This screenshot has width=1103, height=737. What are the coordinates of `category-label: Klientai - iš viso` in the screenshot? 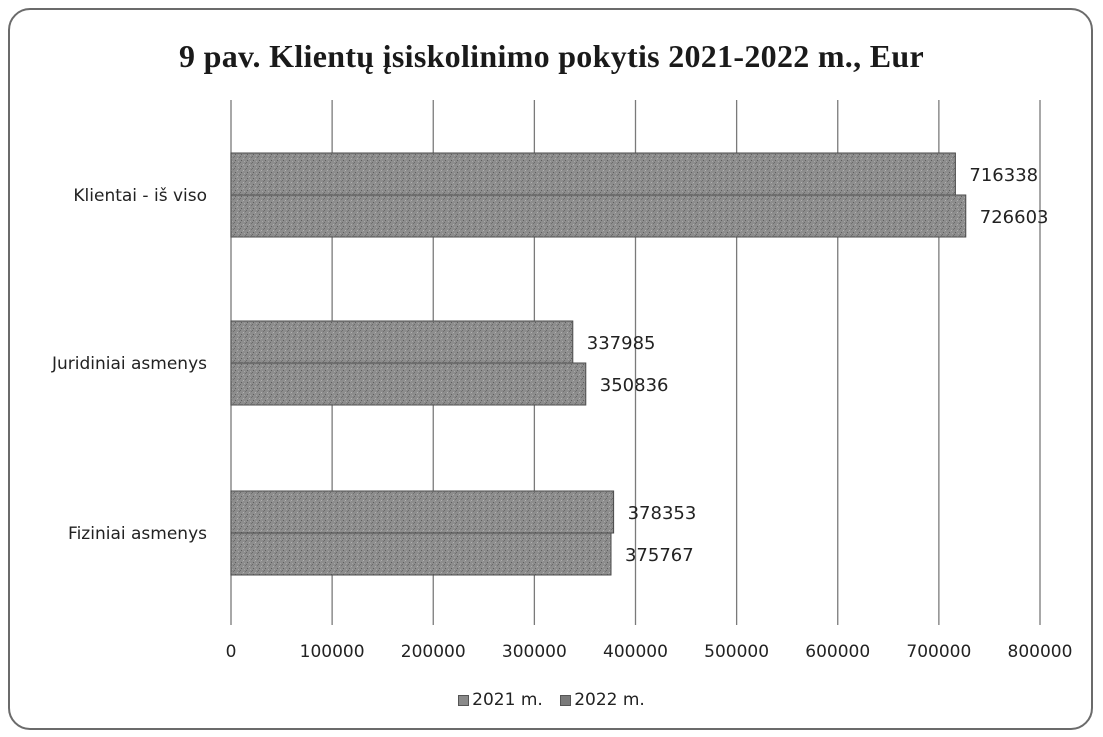 It's located at (140, 196).